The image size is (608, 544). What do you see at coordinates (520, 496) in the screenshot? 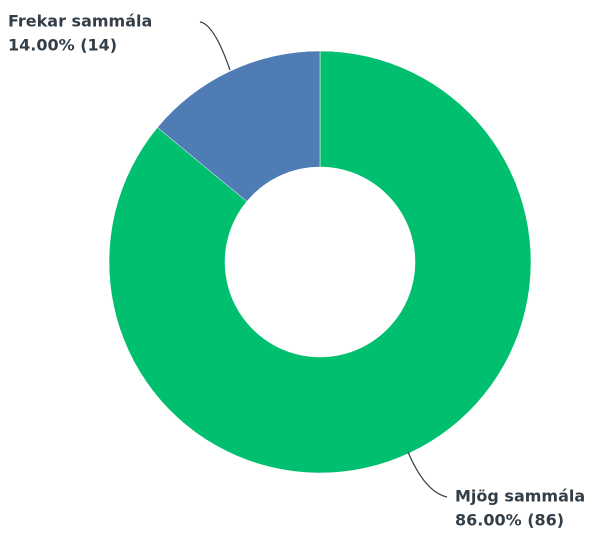
I see `slice-label: Mjög sammála` at bounding box center [520, 496].